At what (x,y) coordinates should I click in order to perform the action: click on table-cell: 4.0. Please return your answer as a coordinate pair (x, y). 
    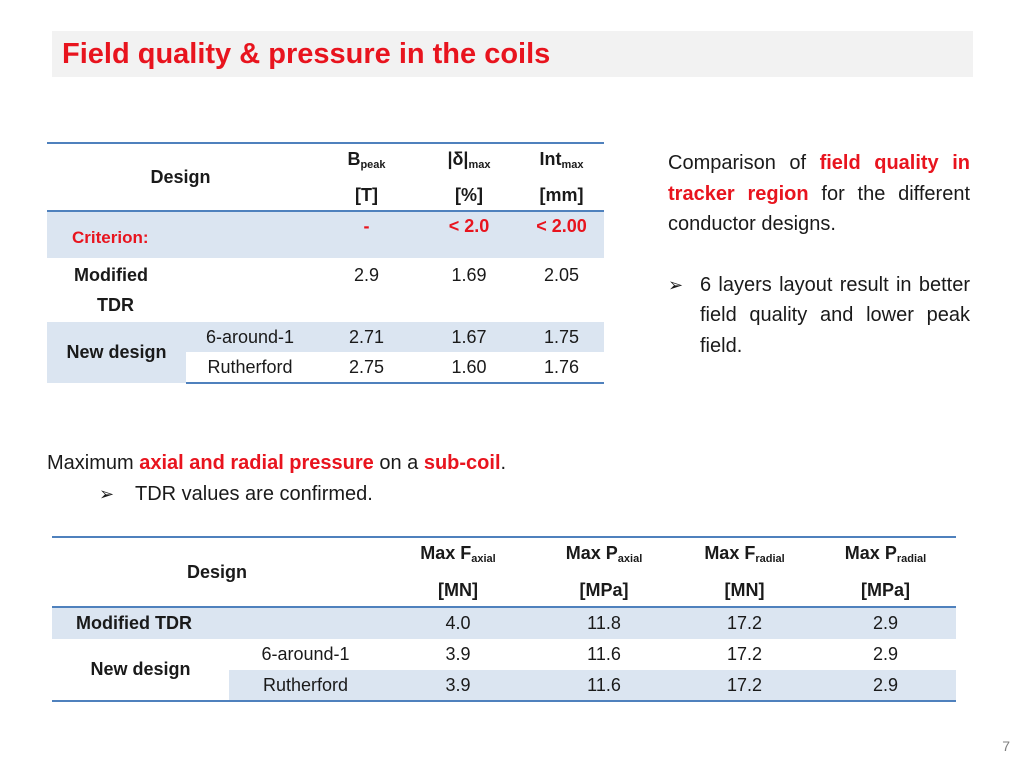
    Looking at the image, I should click on (458, 623).